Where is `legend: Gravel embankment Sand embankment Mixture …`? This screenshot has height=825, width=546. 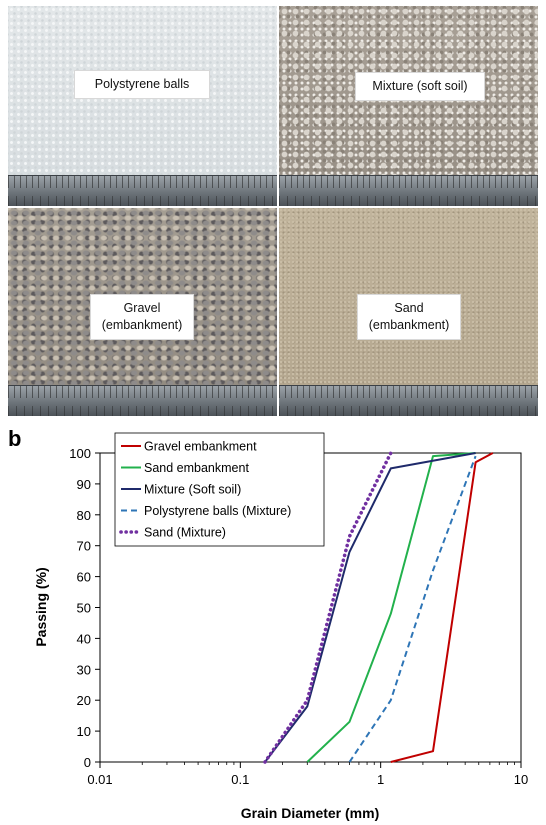
legend: Gravel embankment Sand embankment Mixture … is located at coordinates (219, 489).